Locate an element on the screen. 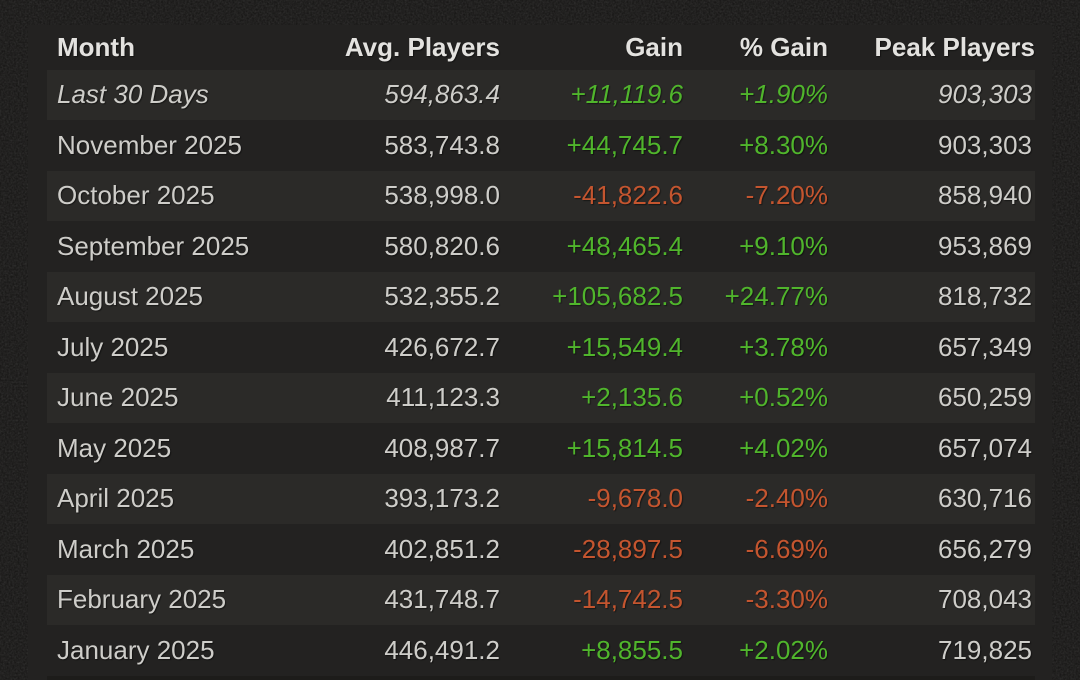  month-cell: January 2025 is located at coordinates (136, 649).